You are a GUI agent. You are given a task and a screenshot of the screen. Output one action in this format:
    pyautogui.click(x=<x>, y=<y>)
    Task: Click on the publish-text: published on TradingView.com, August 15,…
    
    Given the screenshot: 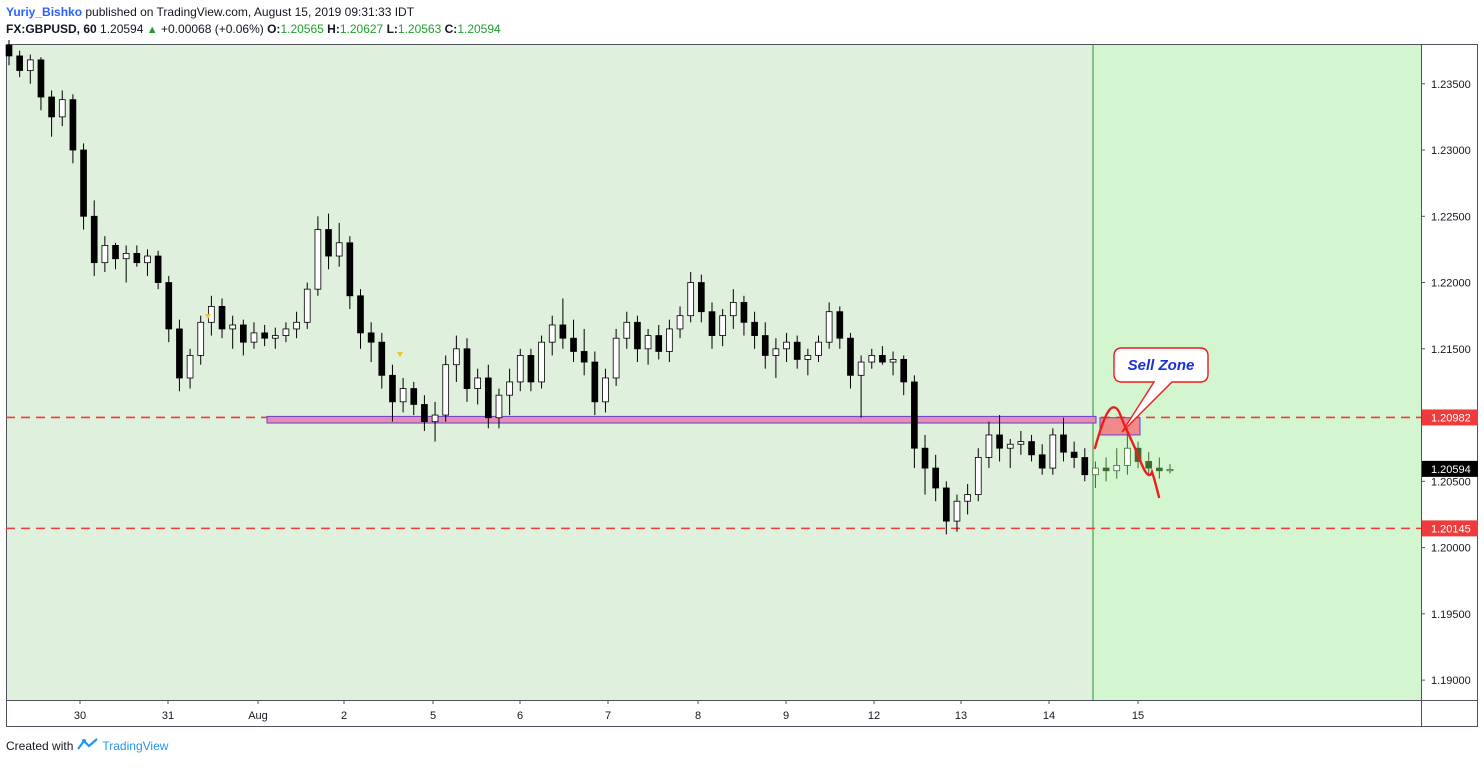 What is the action you would take?
    pyautogui.click(x=250, y=12)
    